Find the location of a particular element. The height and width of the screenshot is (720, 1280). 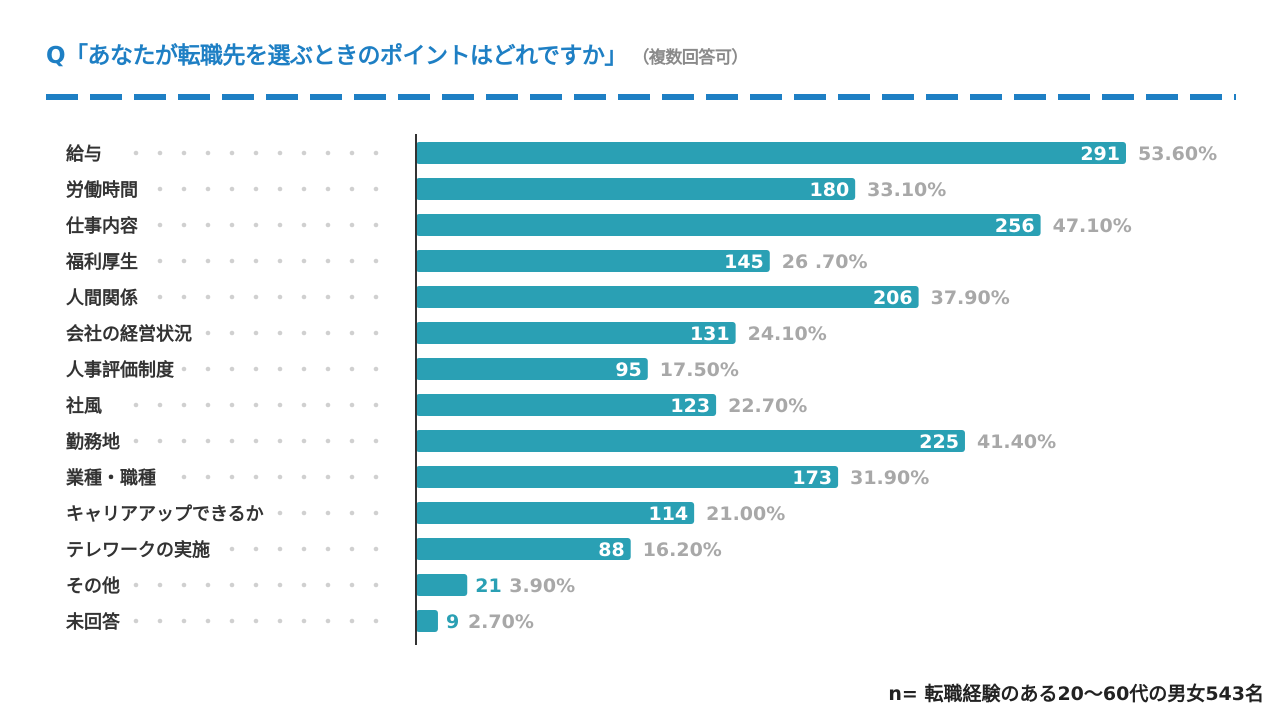

percent-label: 41.40% is located at coordinates (1016, 442).